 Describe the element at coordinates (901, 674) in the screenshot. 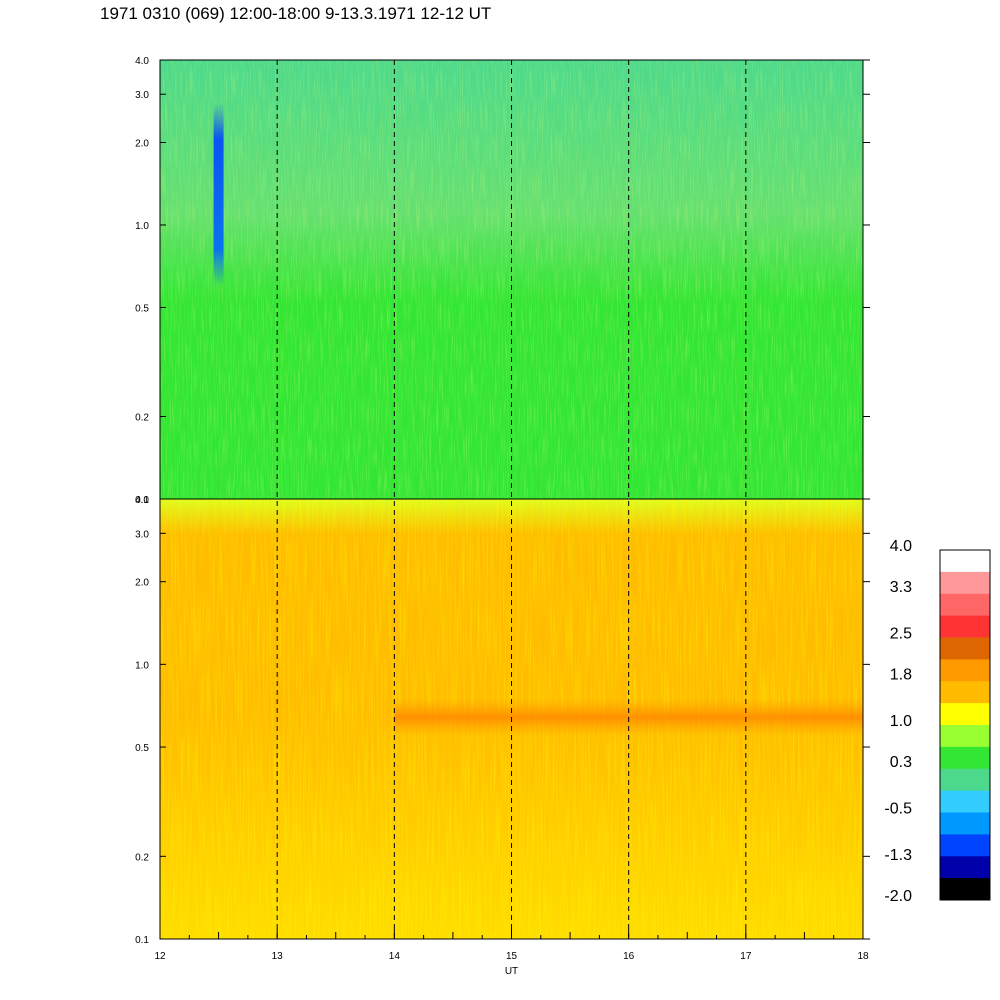

I see `colorbar-label: 1.8` at that location.